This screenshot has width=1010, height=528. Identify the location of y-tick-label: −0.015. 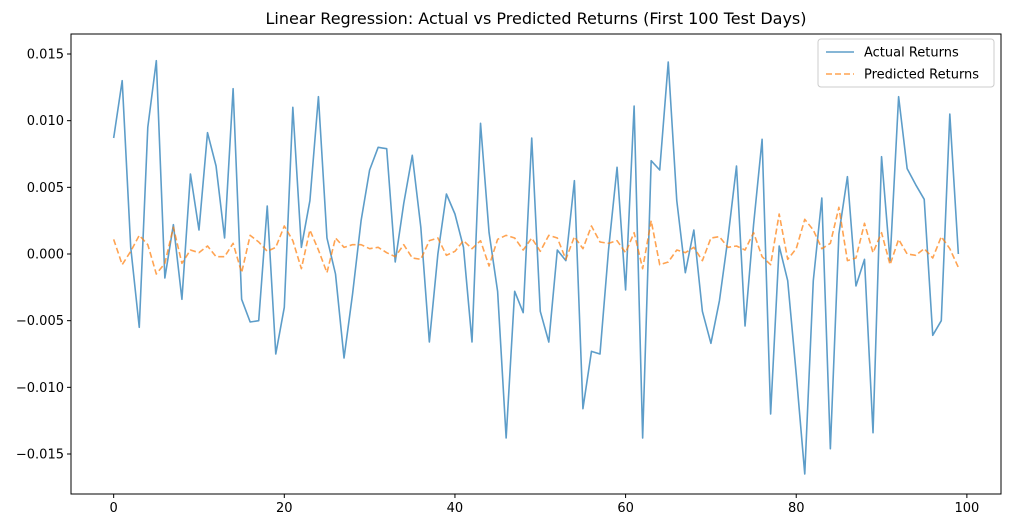
(40, 455).